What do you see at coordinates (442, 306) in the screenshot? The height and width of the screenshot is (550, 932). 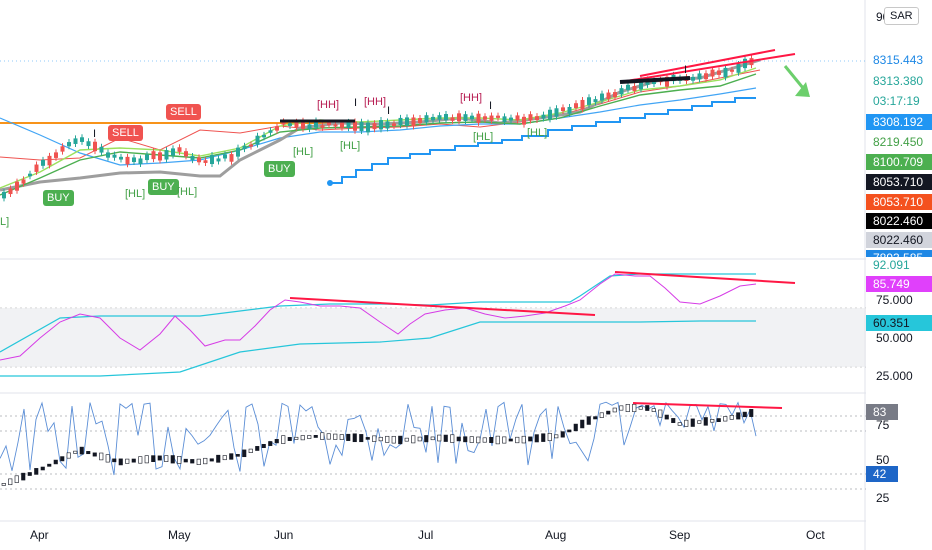 I see `indicator-trend-line` at bounding box center [442, 306].